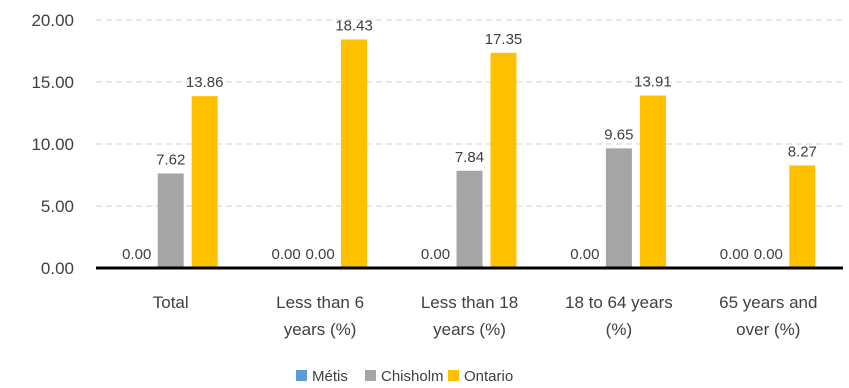 Image resolution: width=849 pixels, height=388 pixels. Describe the element at coordinates (171, 302) in the screenshot. I see `category-label: Total` at that location.